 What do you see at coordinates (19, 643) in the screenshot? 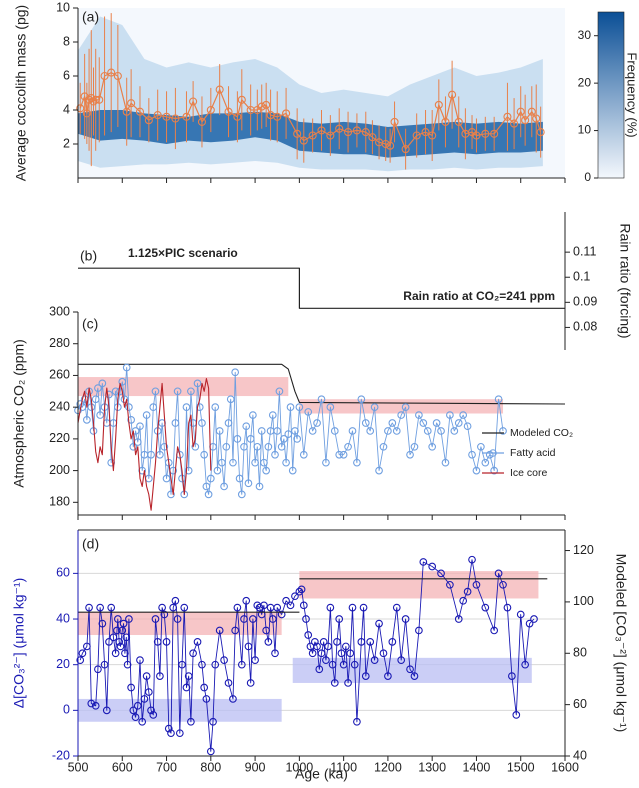
I see `axis-label: Δ[CO₃²⁻] (μmol kg⁻¹)` at bounding box center [19, 643].